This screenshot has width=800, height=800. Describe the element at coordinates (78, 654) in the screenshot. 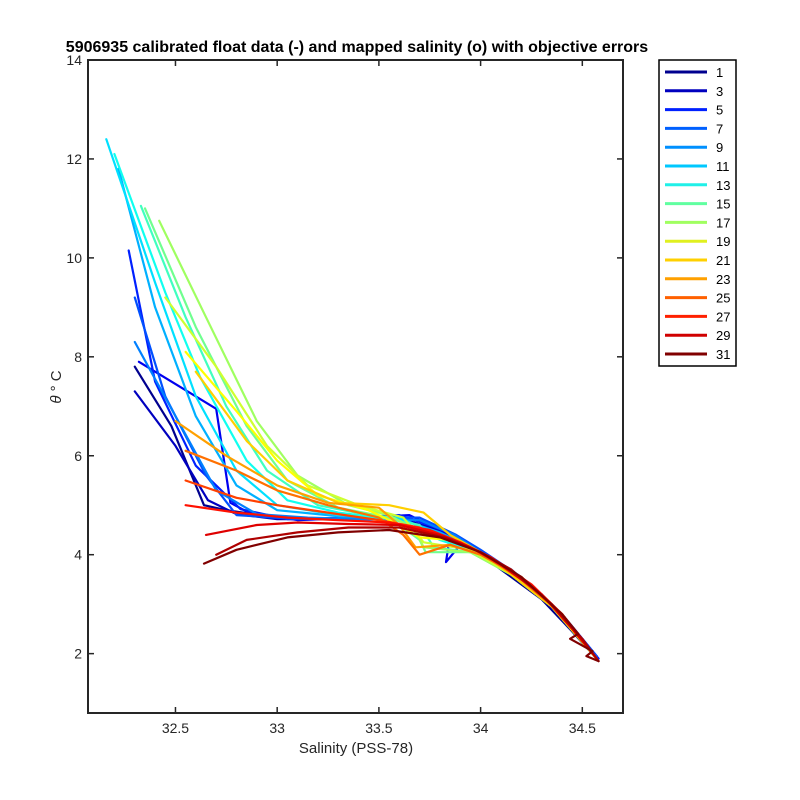

I see `y-tick-label: 2` at that location.